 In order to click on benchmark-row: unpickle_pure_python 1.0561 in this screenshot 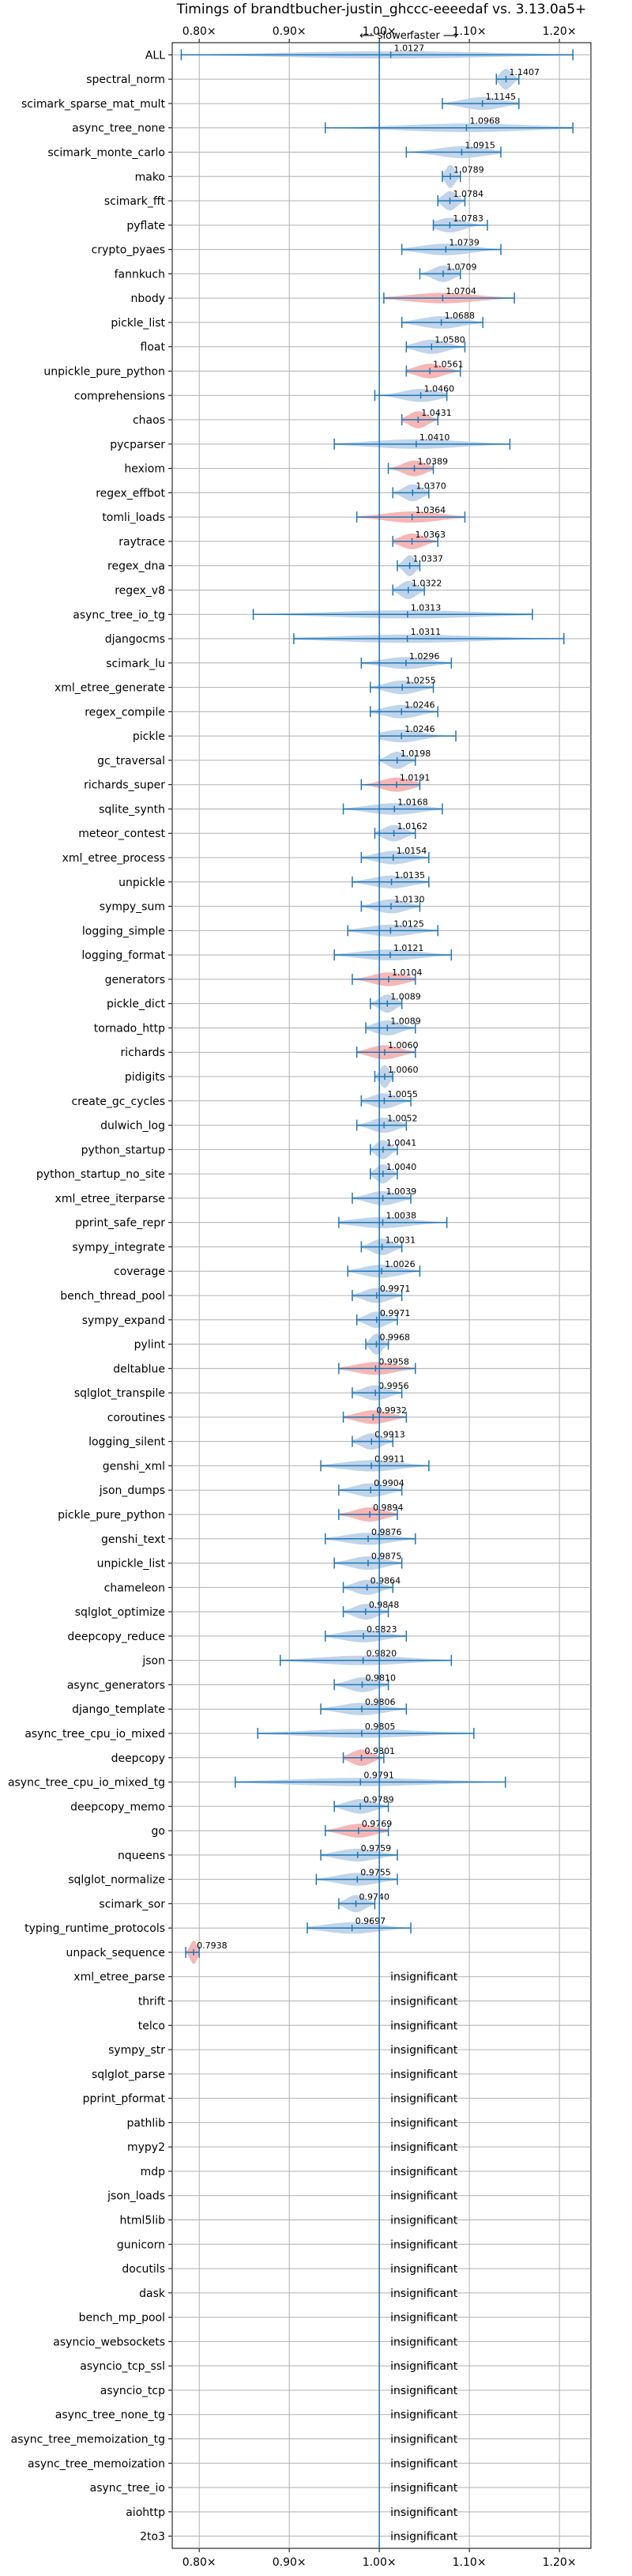, I will do `click(254, 369)`.